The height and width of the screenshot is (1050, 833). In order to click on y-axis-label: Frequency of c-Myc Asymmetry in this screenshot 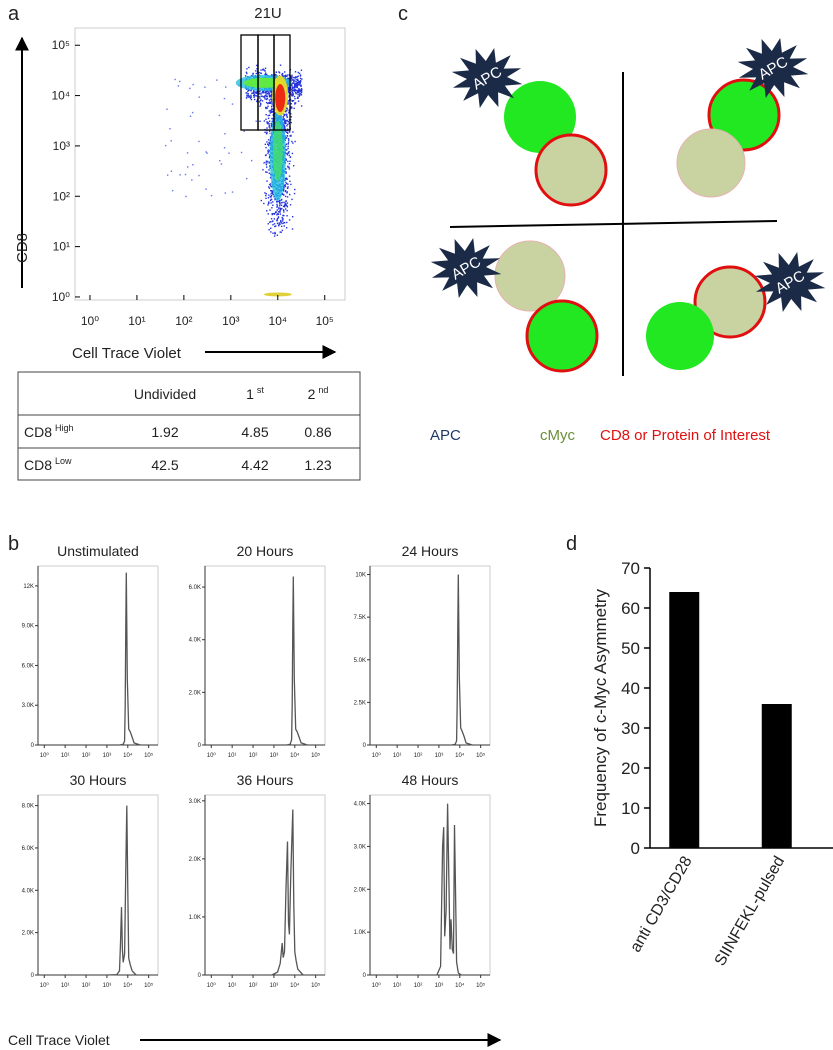, I will do `click(600, 707)`.